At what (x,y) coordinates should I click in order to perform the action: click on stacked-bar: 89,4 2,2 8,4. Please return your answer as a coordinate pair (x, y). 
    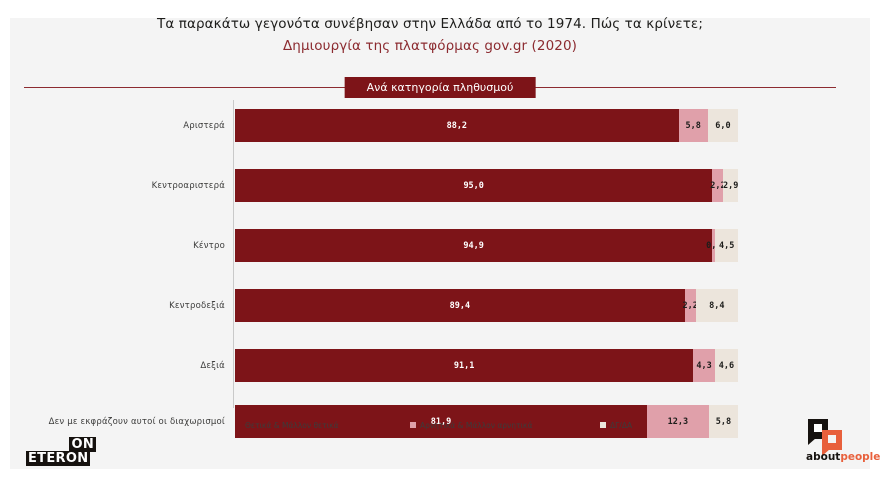
    Looking at the image, I should click on (486, 305).